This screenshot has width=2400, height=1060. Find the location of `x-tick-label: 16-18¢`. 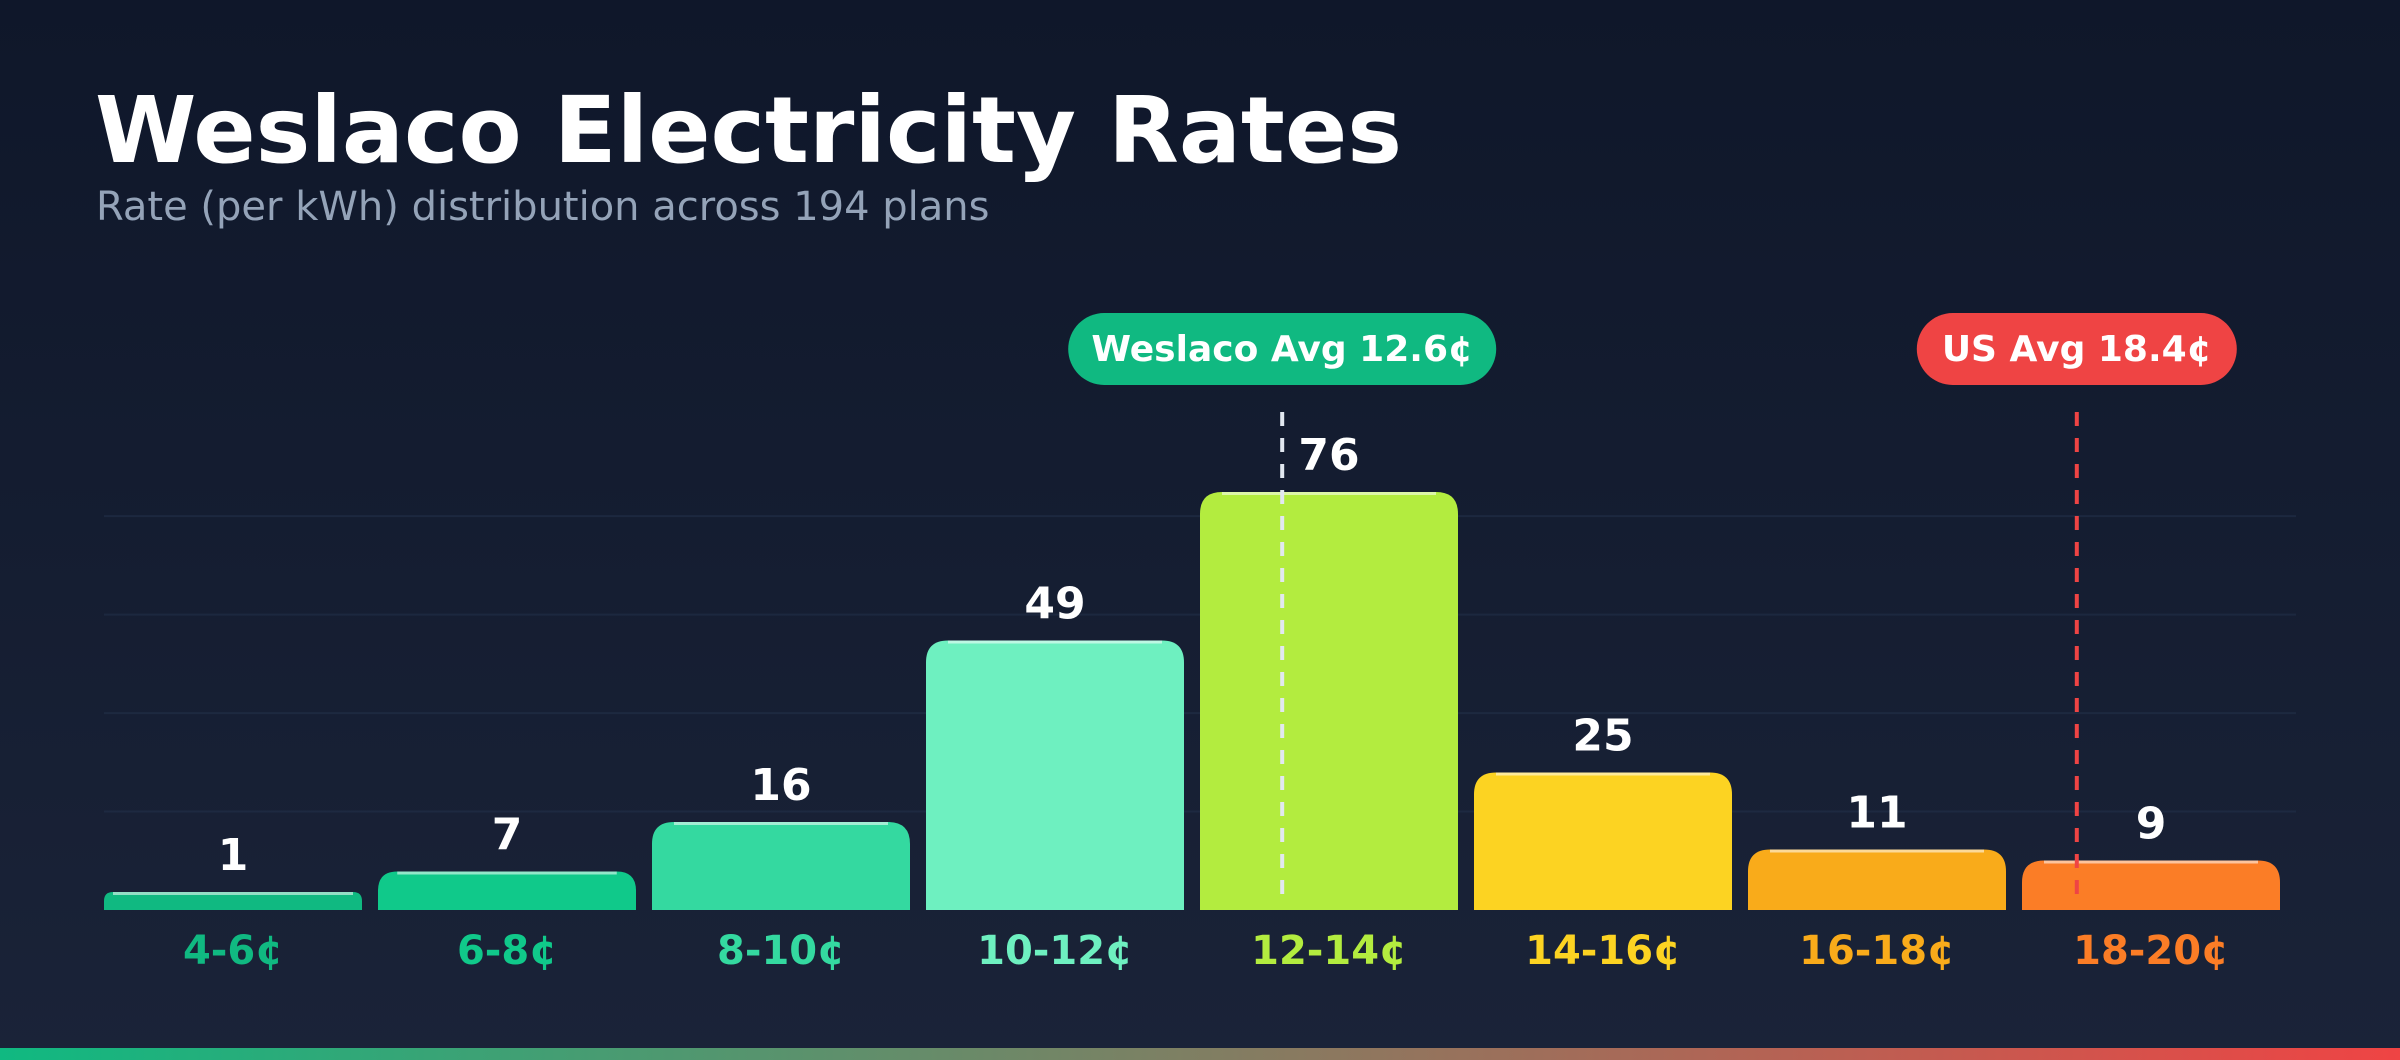

x-tick-label: 16-18¢ is located at coordinates (1877, 951).